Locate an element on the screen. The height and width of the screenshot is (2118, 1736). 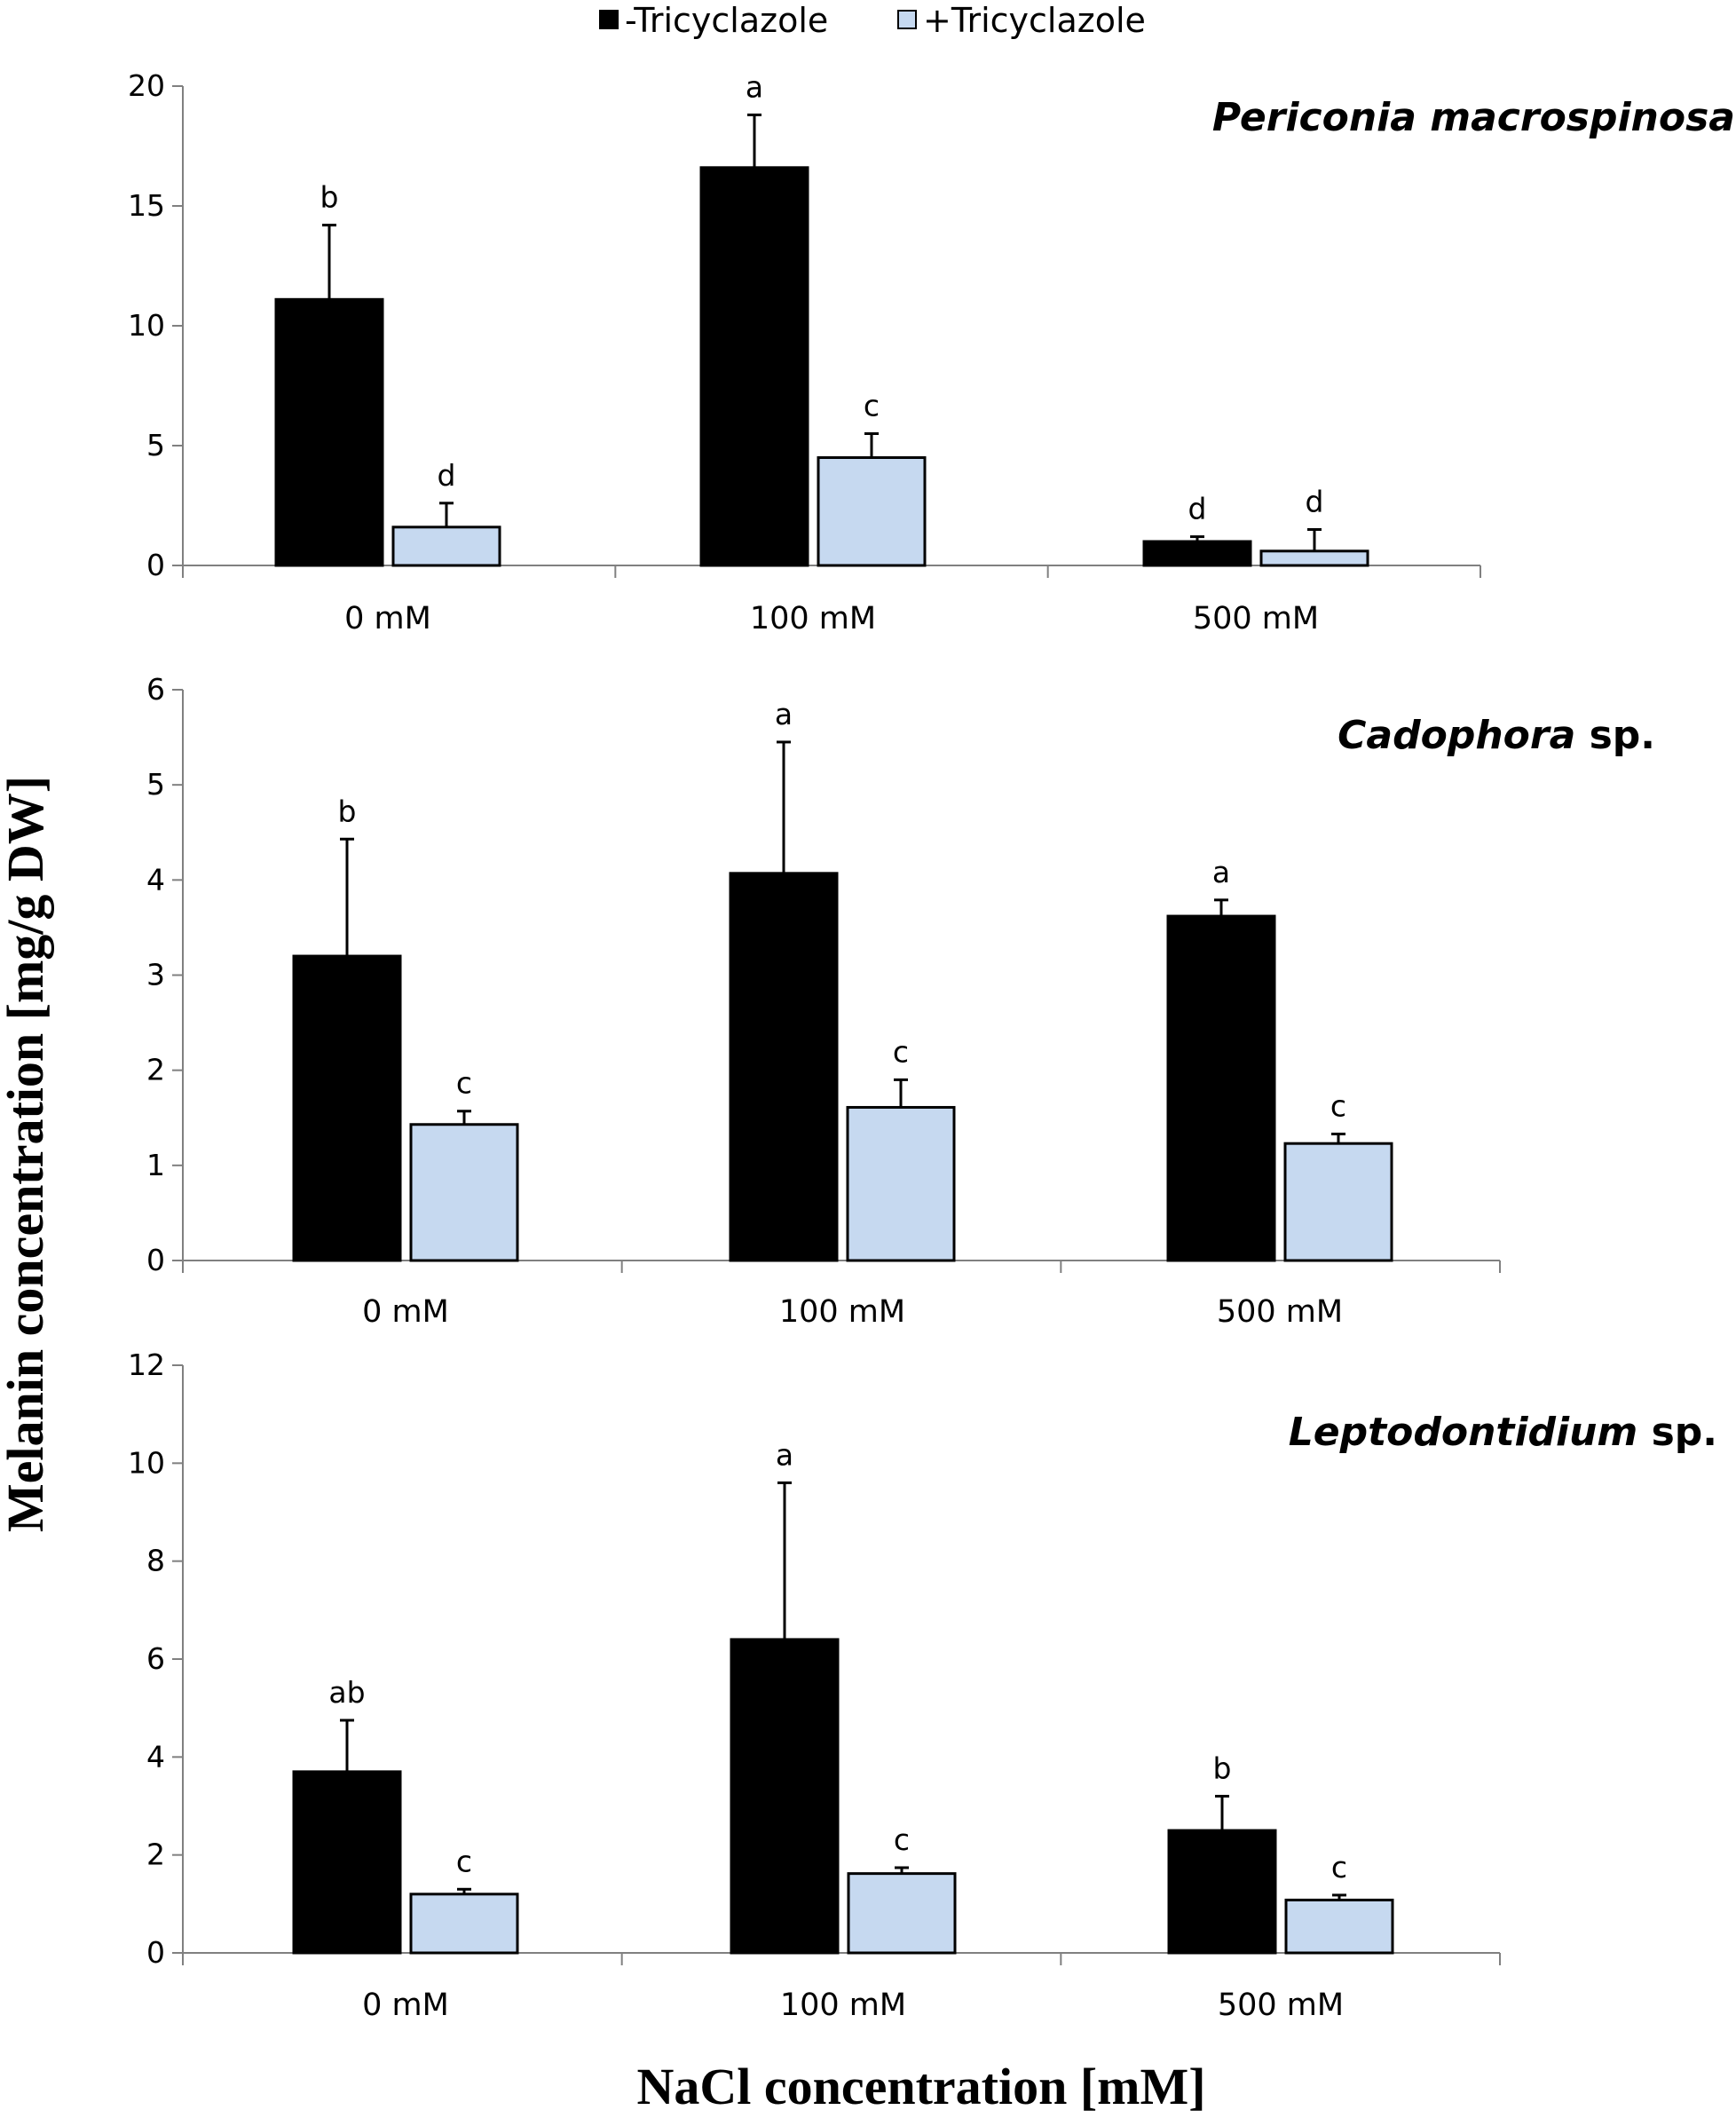
panel-title: Leptodontidium sp. is located at coordinates (1503, 1432).